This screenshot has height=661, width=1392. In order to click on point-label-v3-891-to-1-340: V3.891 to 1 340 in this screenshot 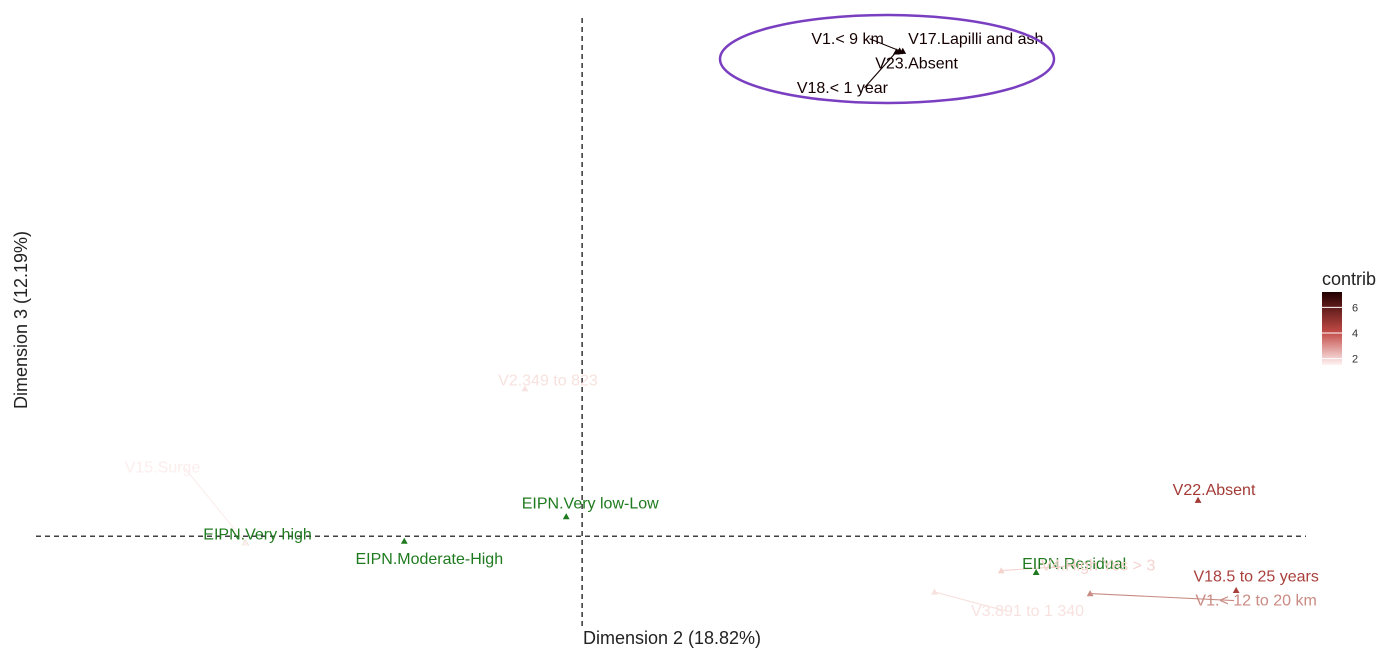, I will do `click(1027, 611)`.